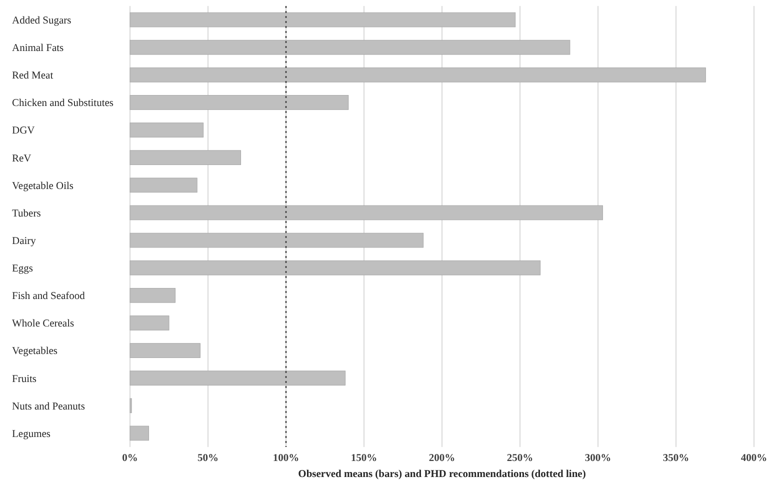 The width and height of the screenshot is (767, 485). I want to click on y-tick-label: Nuts and Peanuts, so click(48, 406).